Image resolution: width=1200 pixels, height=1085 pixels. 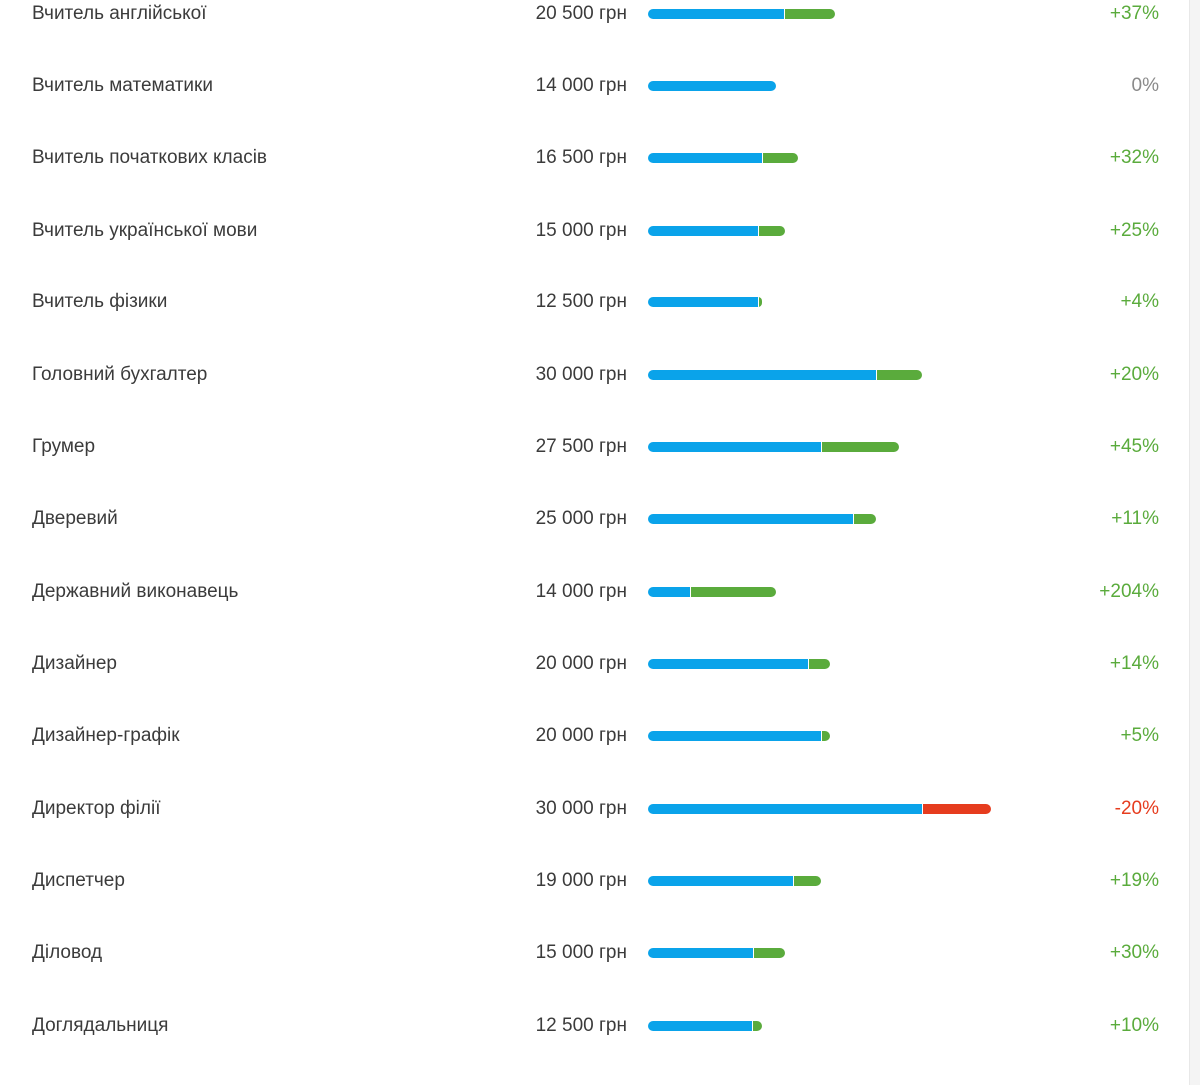 I want to click on salary-change: +20%, so click(x=1134, y=374).